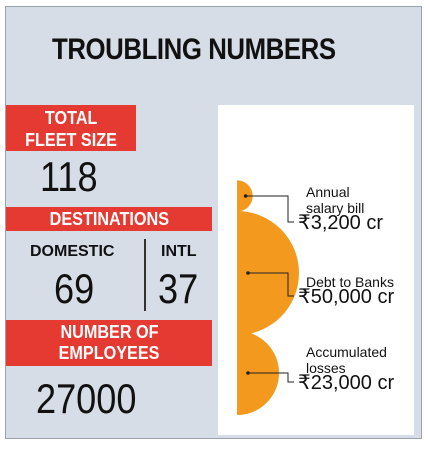 The image size is (429, 450). What do you see at coordinates (194, 49) in the screenshot?
I see `page-title: TROUBLING NUMBERS` at bounding box center [194, 49].